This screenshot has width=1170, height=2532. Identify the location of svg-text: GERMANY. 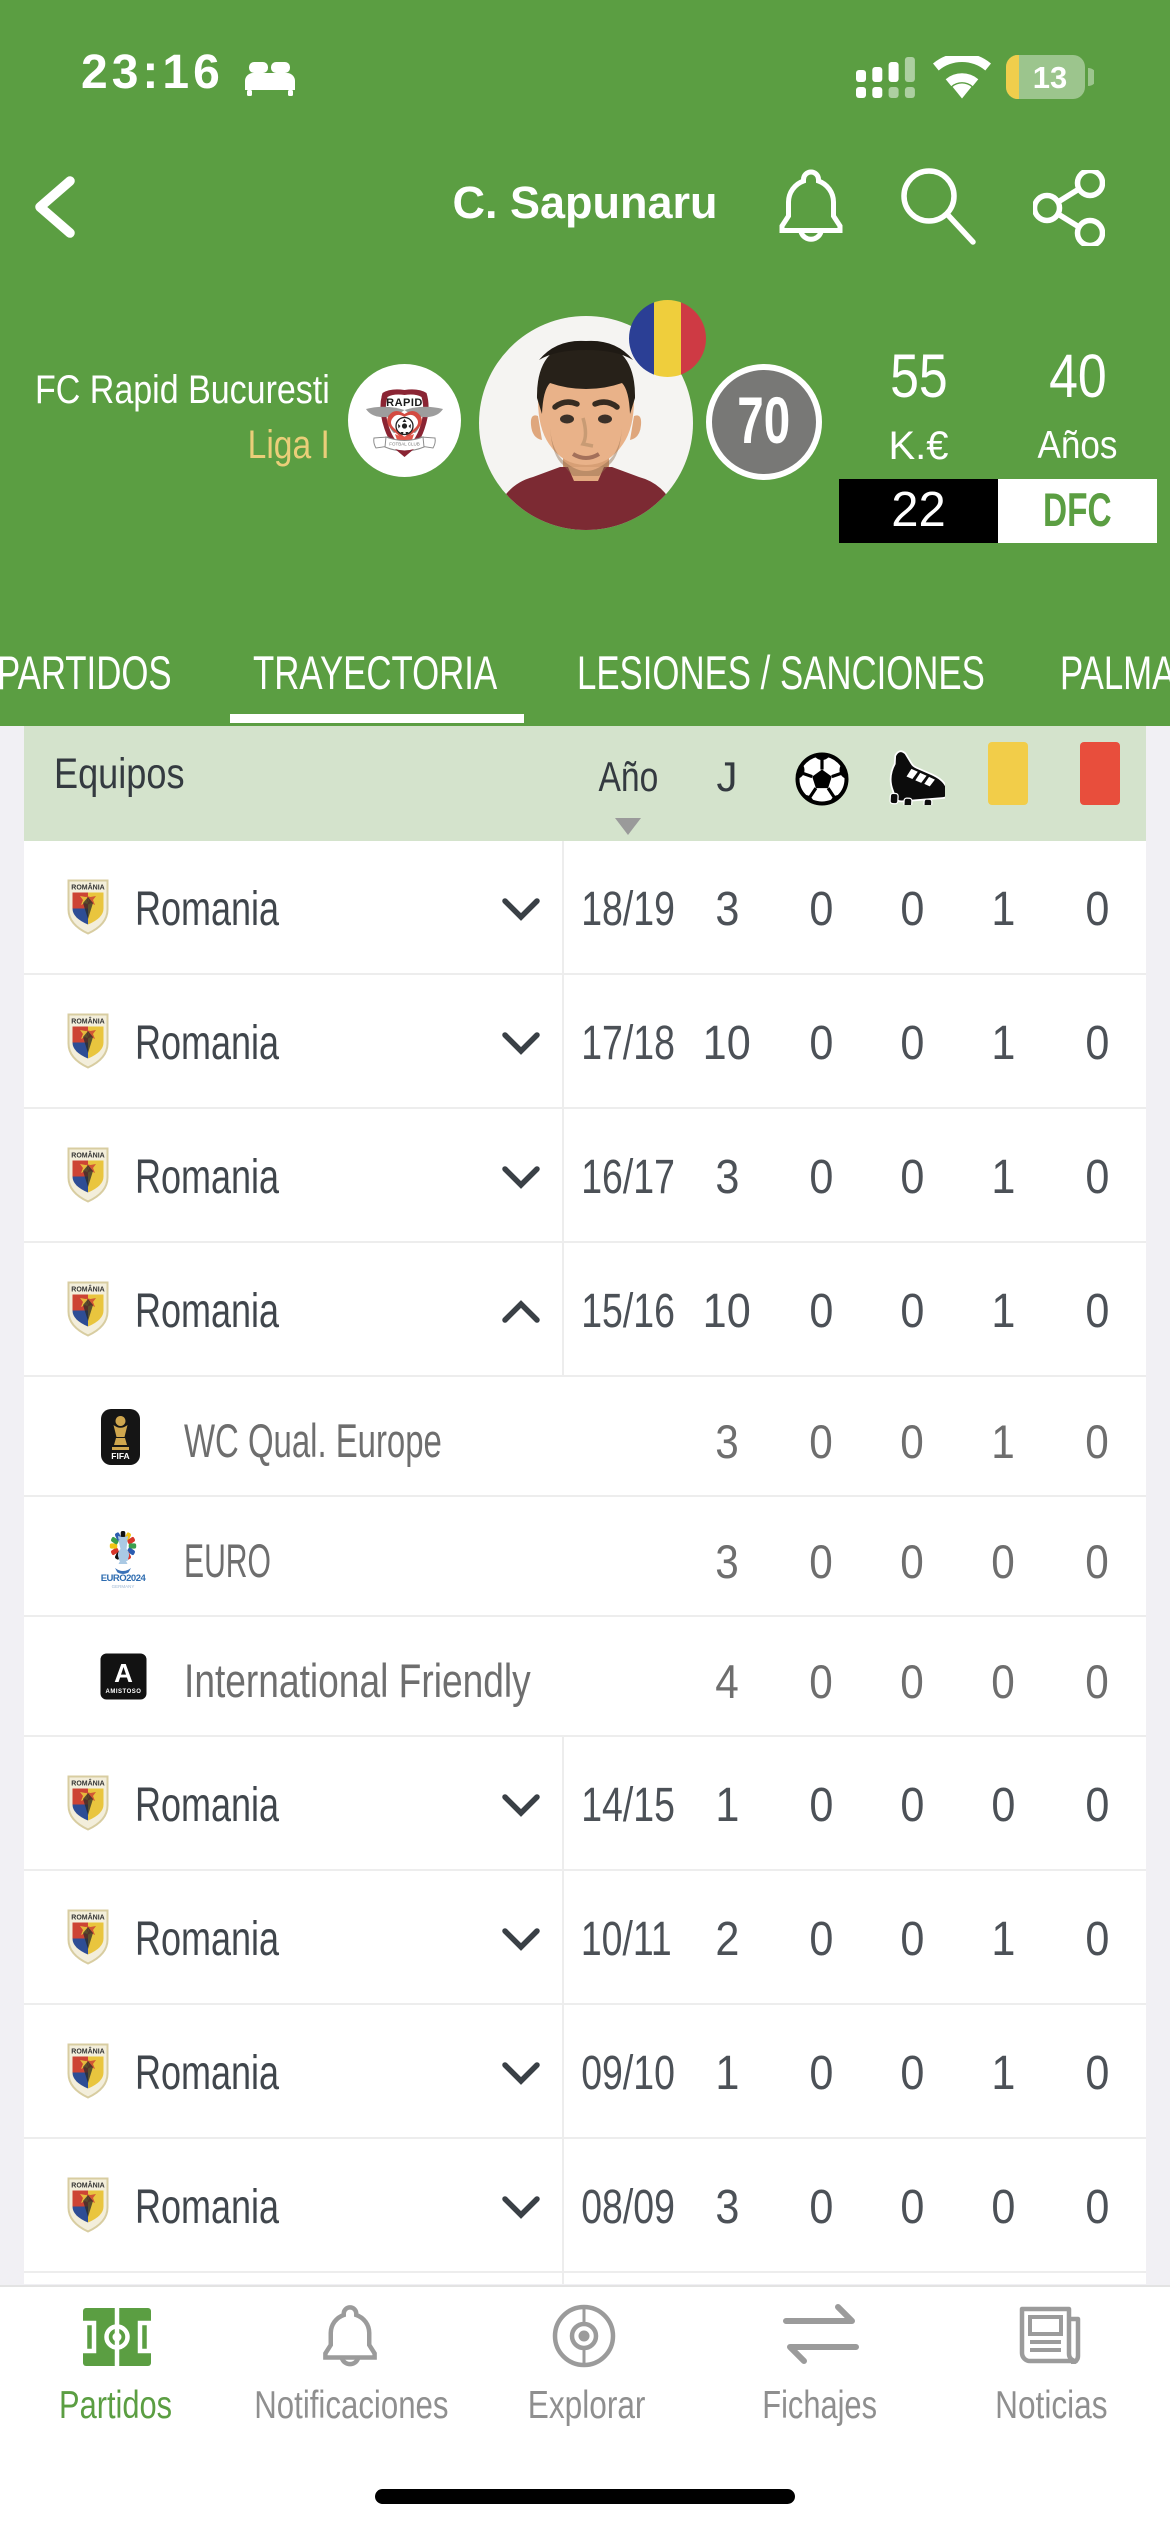
(123, 1586).